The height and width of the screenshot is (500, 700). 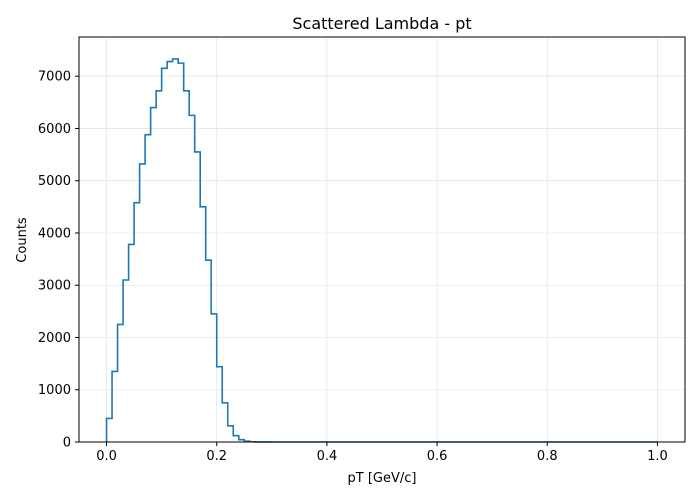 I want to click on y-tick-label-0: 0, so click(x=67, y=443).